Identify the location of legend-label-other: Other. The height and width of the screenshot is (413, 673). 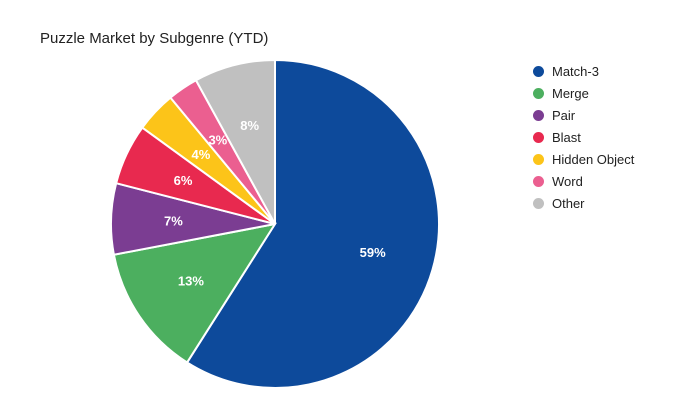
(568, 203).